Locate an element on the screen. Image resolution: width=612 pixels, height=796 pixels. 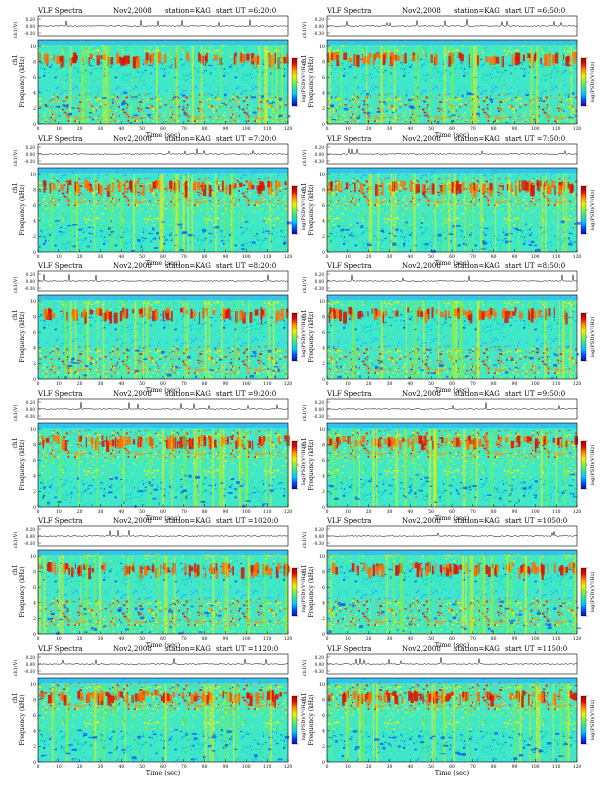
time-tick-label: 30 is located at coordinates (390, 257).